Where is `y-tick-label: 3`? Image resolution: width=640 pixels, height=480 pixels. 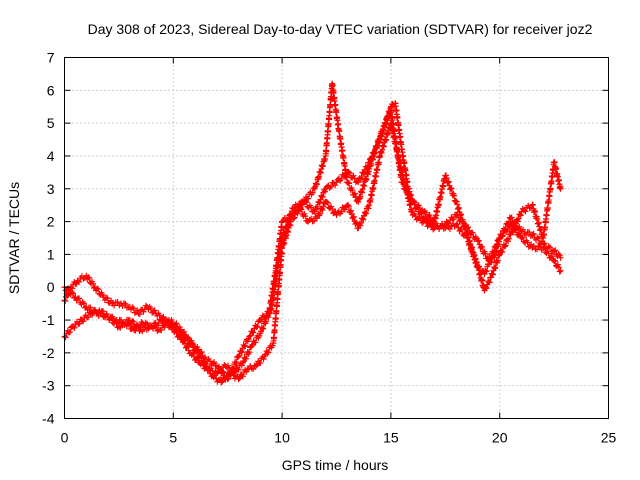
y-tick-label: 3 is located at coordinates (51, 189).